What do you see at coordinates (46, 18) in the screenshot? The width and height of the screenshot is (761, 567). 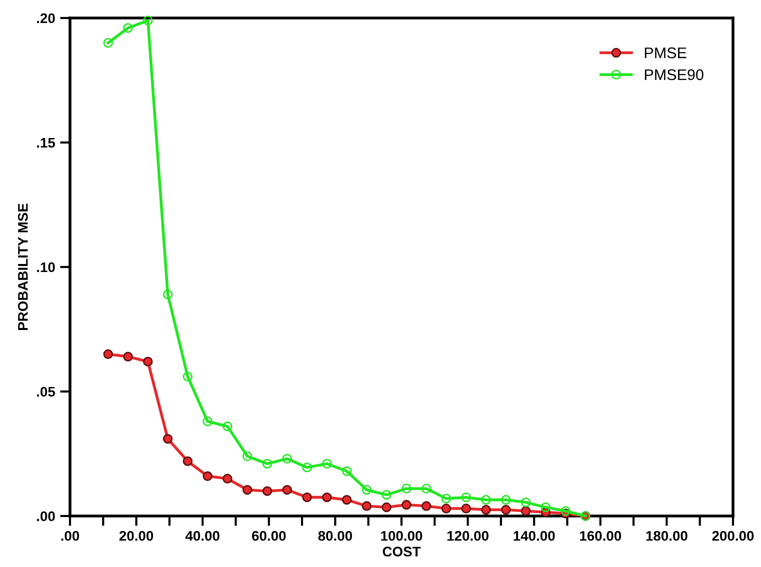 I see `y-tick-label: .20` at bounding box center [46, 18].